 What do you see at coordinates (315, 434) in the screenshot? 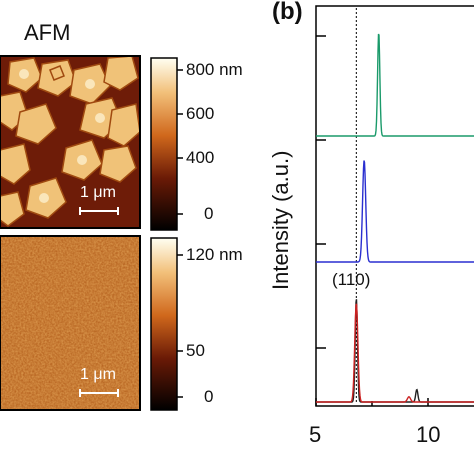
I see `x-tick-label-5: 5` at bounding box center [315, 434].